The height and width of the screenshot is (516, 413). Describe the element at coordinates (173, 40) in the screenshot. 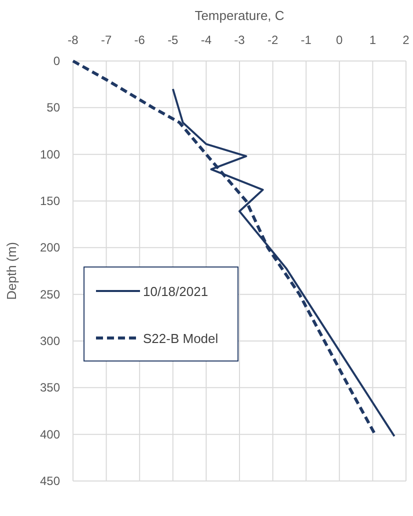

I see `x-tick-label: -5` at that location.